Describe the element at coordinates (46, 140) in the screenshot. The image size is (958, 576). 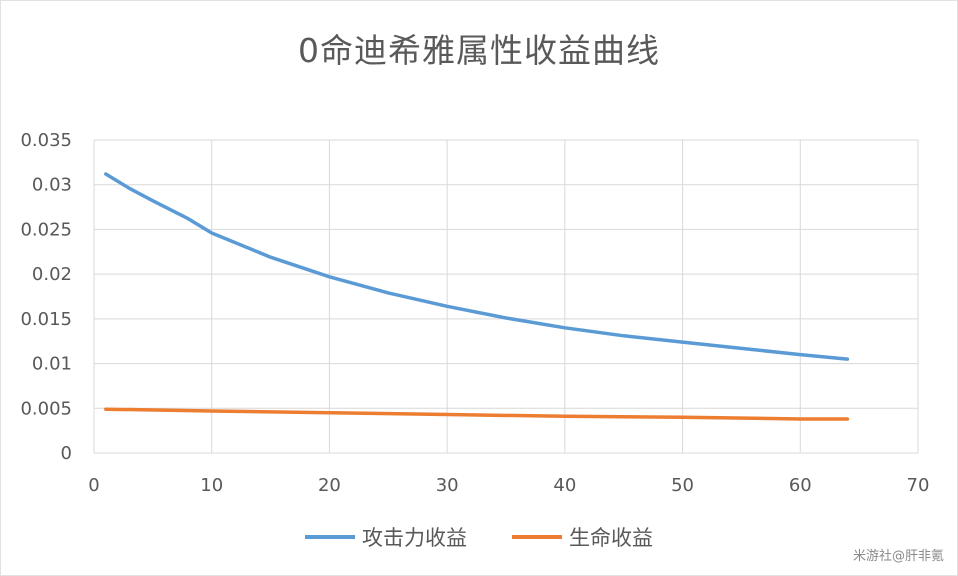
I see `y-tick-label: 0.035` at that location.